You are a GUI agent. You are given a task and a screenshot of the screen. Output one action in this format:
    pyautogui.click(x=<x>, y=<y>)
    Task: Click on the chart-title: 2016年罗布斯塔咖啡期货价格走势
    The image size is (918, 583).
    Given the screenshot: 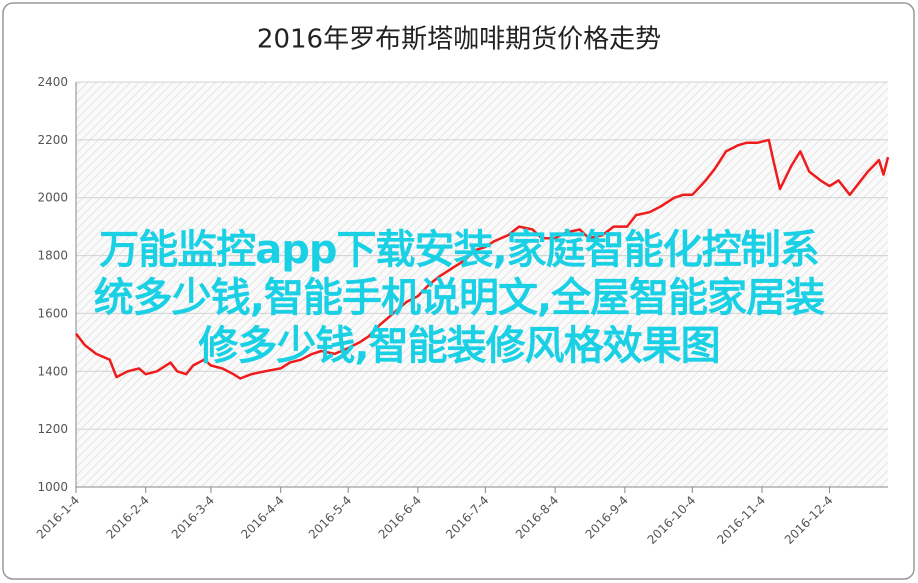 What is the action you would take?
    pyautogui.click(x=459, y=40)
    